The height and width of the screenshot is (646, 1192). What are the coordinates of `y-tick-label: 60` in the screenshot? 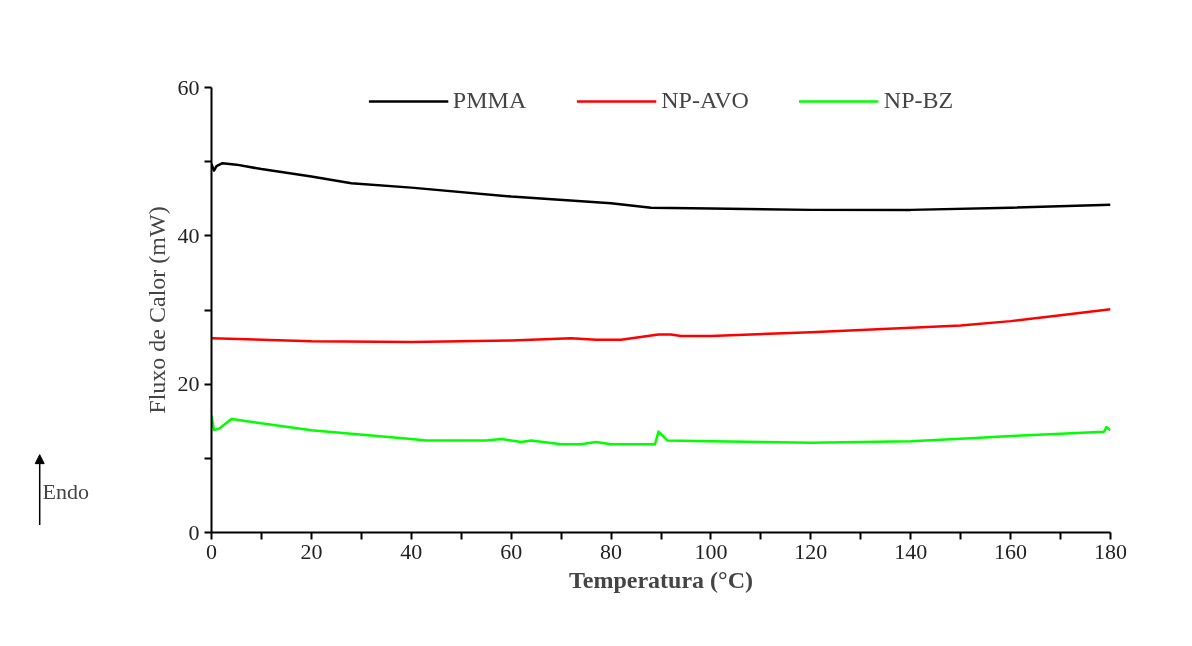 It's located at (188, 87).